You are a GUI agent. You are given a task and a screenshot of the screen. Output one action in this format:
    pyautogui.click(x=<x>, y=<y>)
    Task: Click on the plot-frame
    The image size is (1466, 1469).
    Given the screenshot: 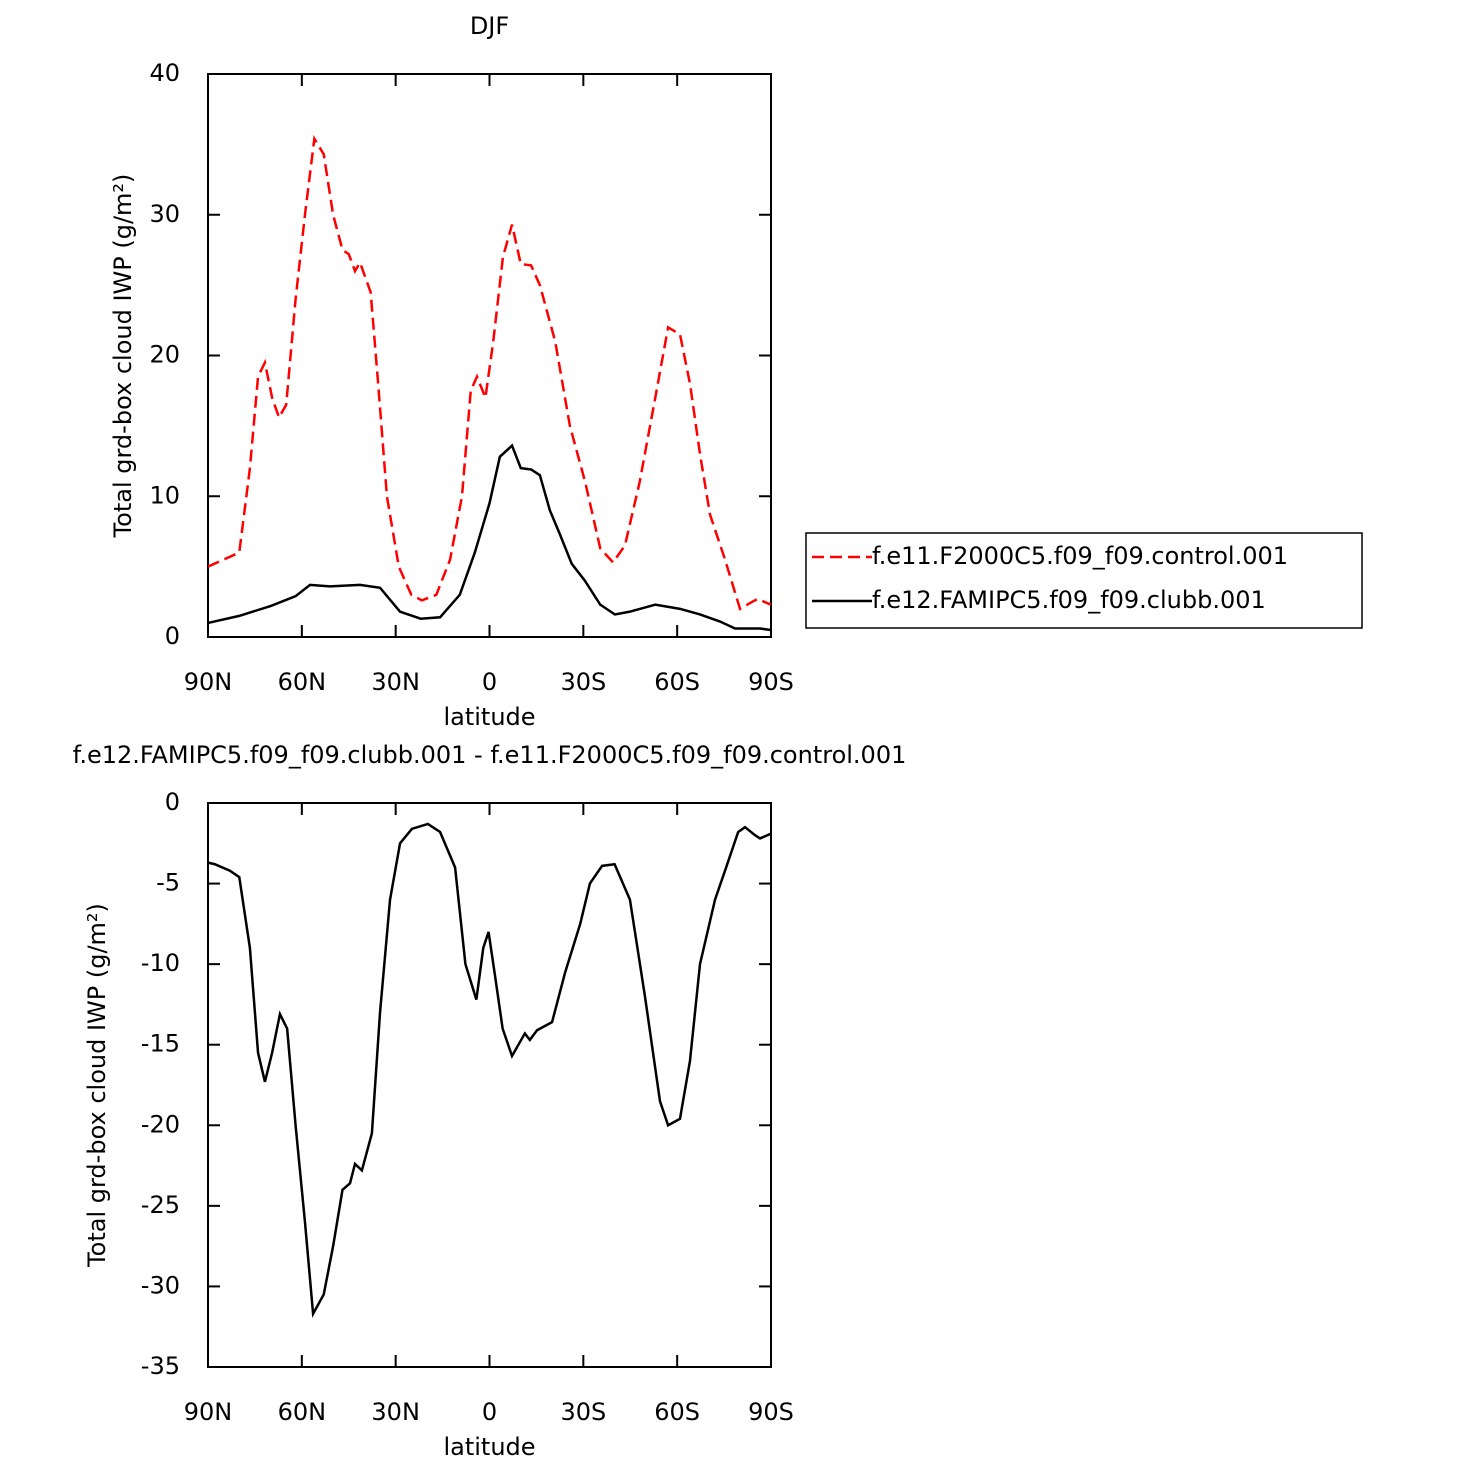 What is the action you would take?
    pyautogui.click(x=489, y=355)
    